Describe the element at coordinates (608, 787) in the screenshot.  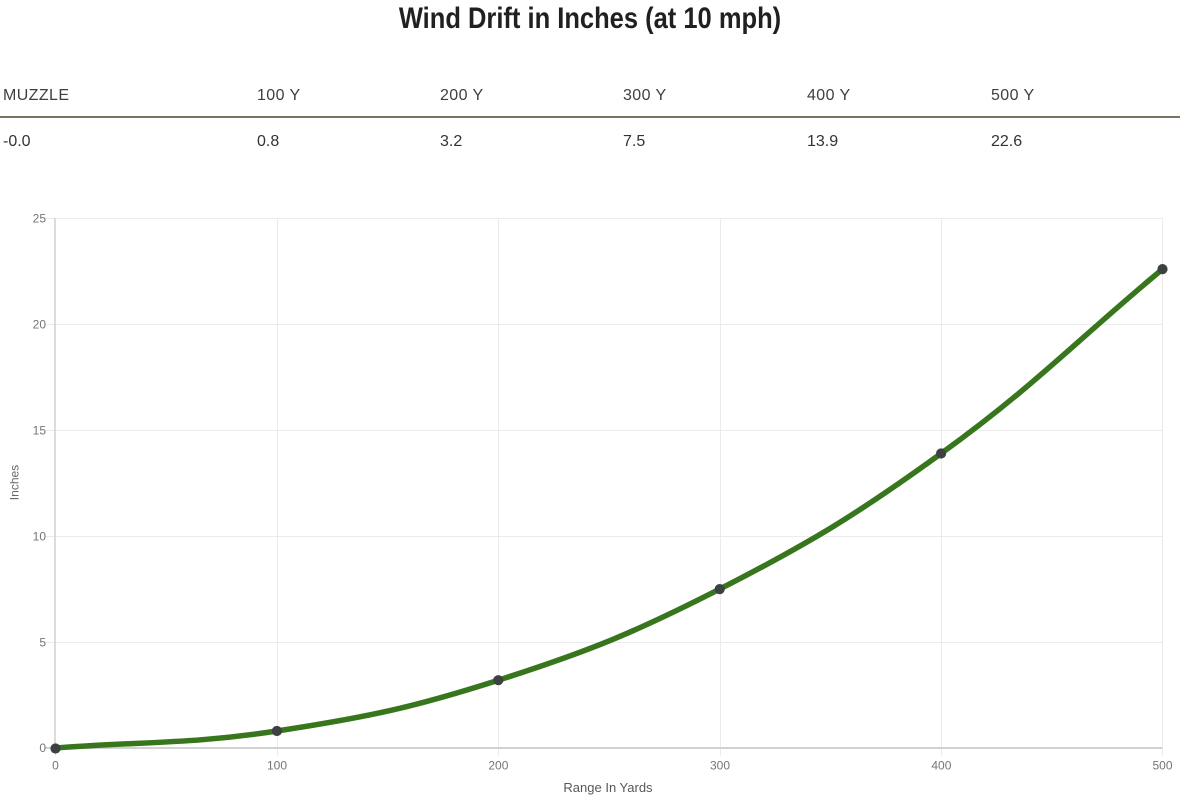
I see `svg-text: Range In Yards` at that location.